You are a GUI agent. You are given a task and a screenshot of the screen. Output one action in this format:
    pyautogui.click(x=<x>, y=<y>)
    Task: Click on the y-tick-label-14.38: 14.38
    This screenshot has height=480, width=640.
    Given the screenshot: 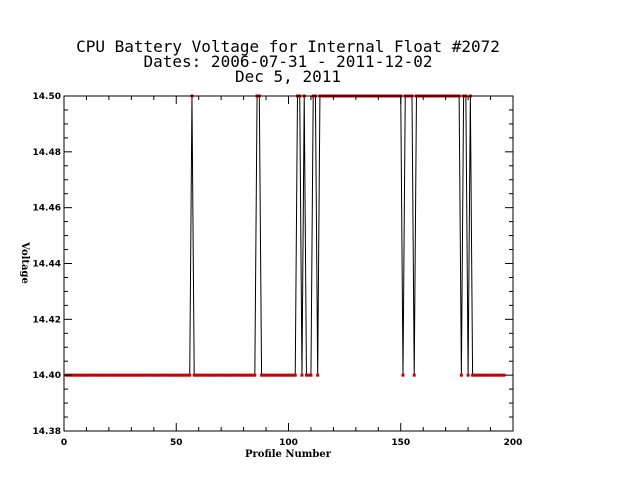 What is the action you would take?
    pyautogui.click(x=47, y=432)
    